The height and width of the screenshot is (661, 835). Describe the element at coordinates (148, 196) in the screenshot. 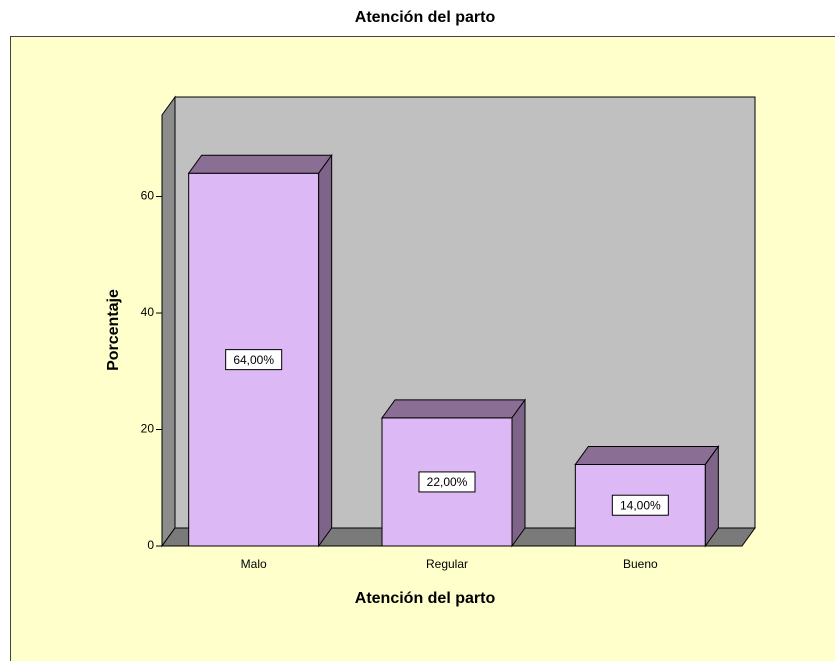

I see `y-tick-label: 60` at that location.